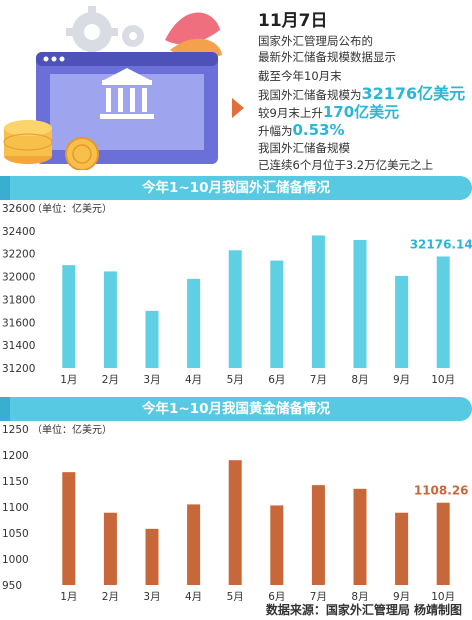 The image size is (472, 620). I want to click on y-tick-label: 32000, so click(18, 278).